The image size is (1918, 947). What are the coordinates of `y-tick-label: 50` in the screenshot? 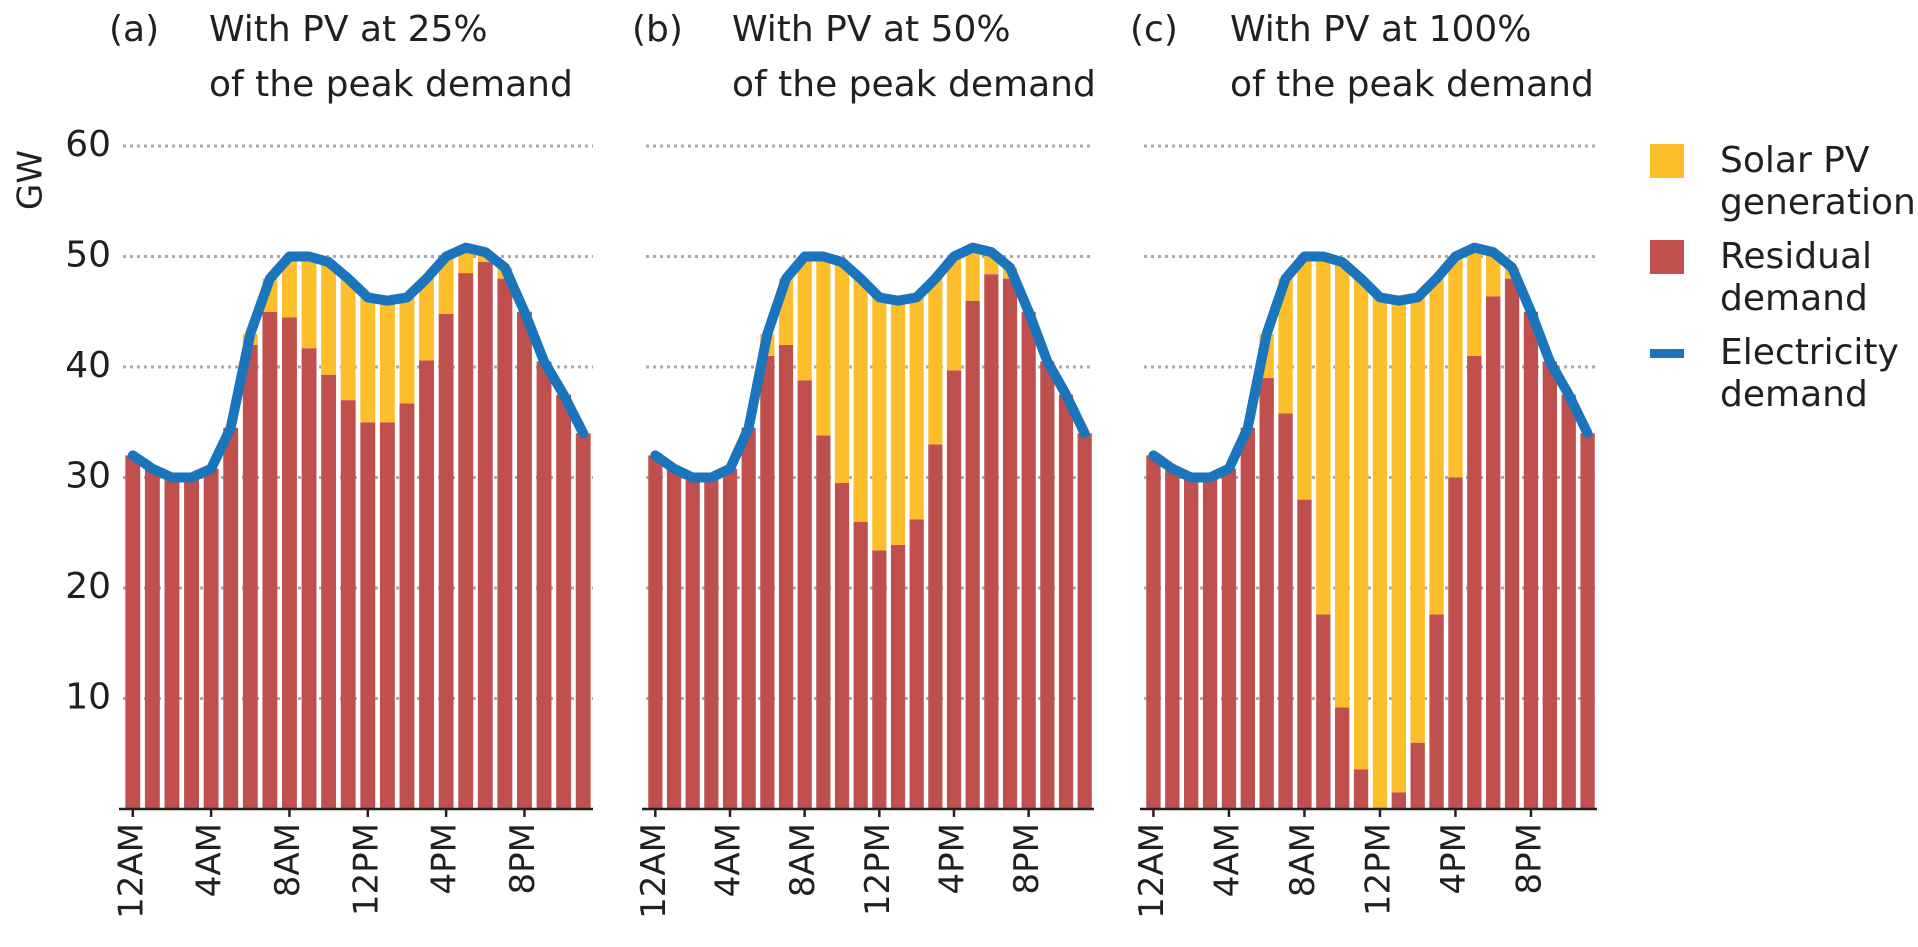 It's located at (88, 255).